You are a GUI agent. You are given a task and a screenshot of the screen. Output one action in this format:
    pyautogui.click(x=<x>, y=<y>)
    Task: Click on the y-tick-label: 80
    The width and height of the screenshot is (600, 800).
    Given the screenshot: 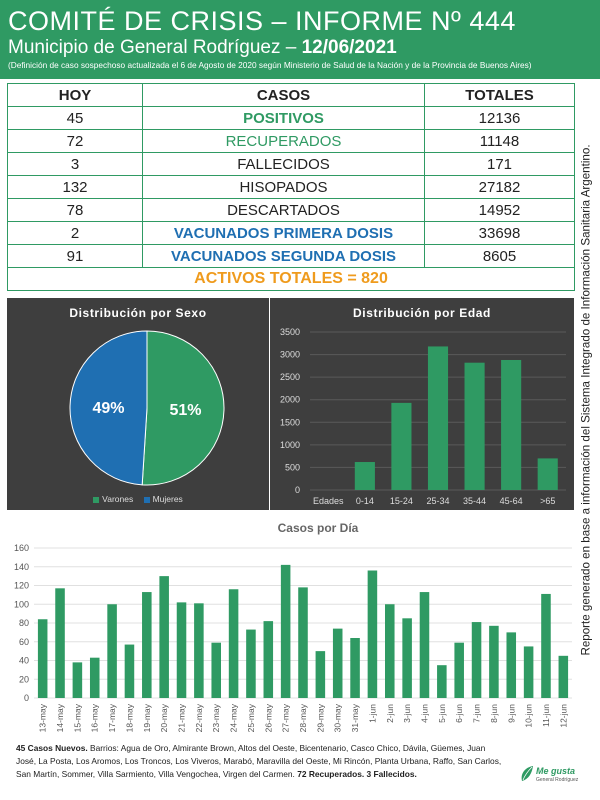 What is the action you would take?
    pyautogui.click(x=24, y=623)
    